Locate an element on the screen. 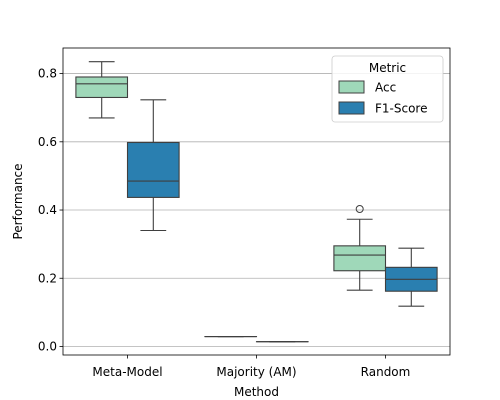 This screenshot has width=500, height=400. xtick-label-0: Meta-Model is located at coordinates (127, 372).